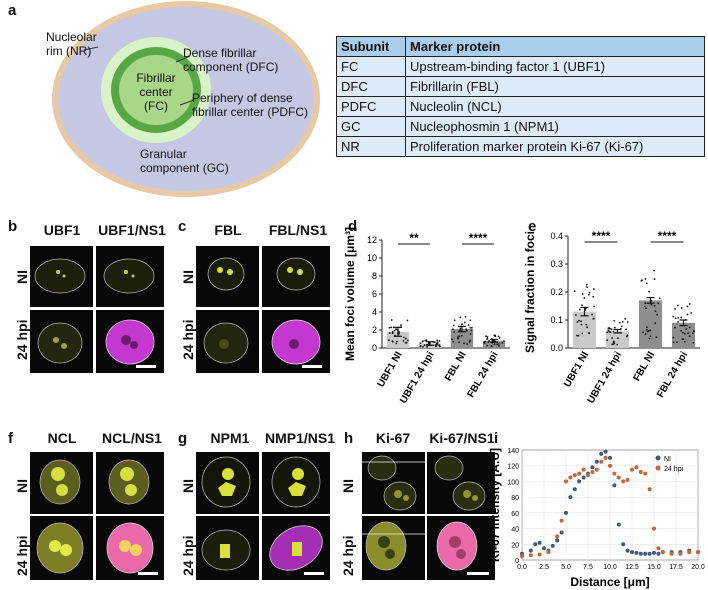 This screenshot has height=590, width=708. I want to click on y-tick-label: 60, so click(515, 514).